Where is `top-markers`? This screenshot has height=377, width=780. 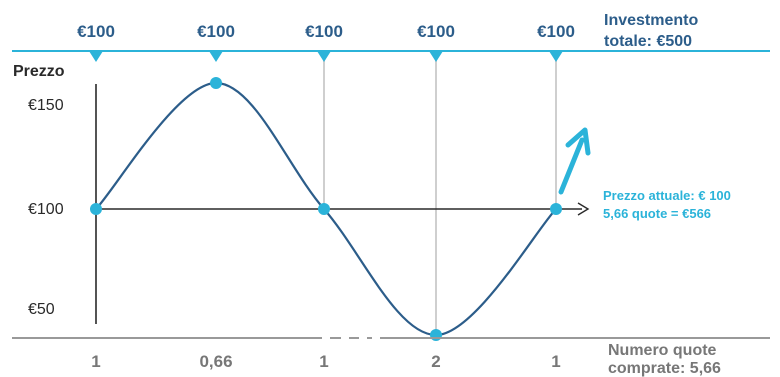 top-markers is located at coordinates (326, 56).